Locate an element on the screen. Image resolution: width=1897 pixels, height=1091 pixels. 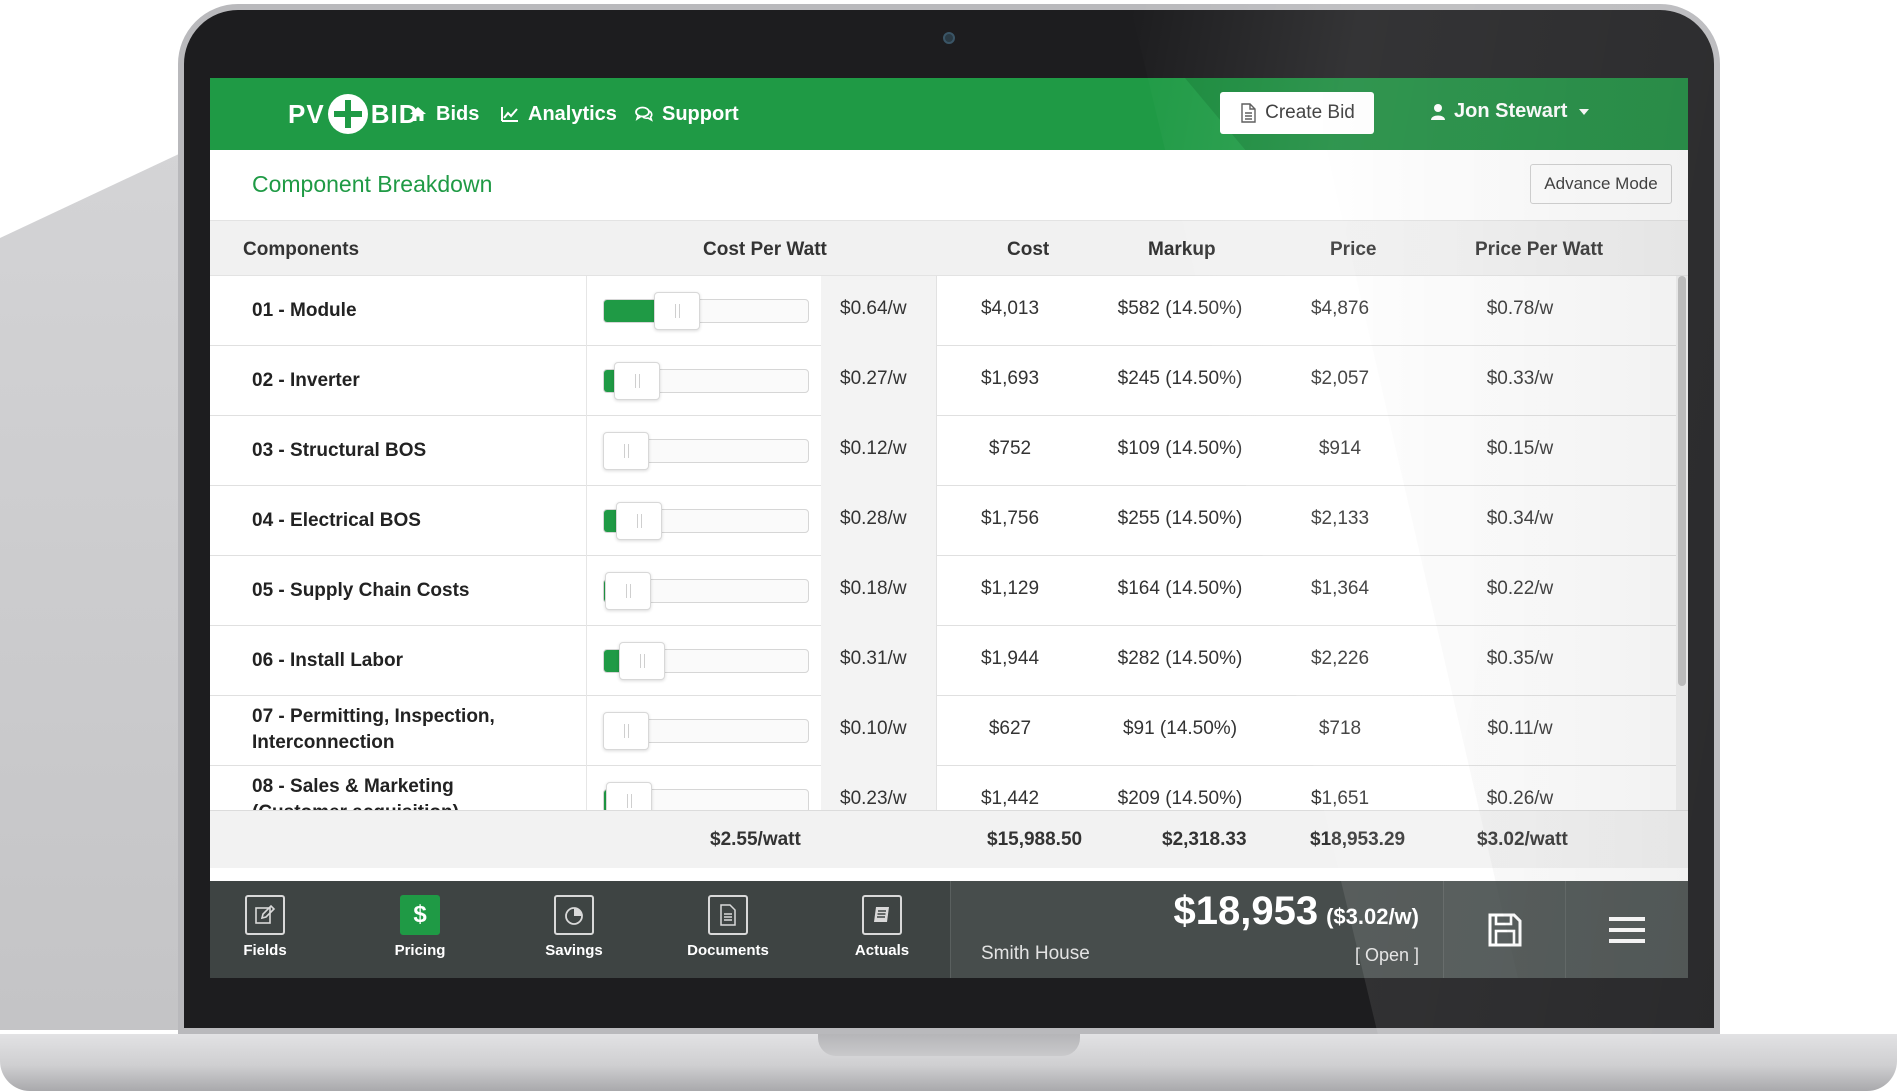
price-value: $1,651 is located at coordinates (1340, 798).